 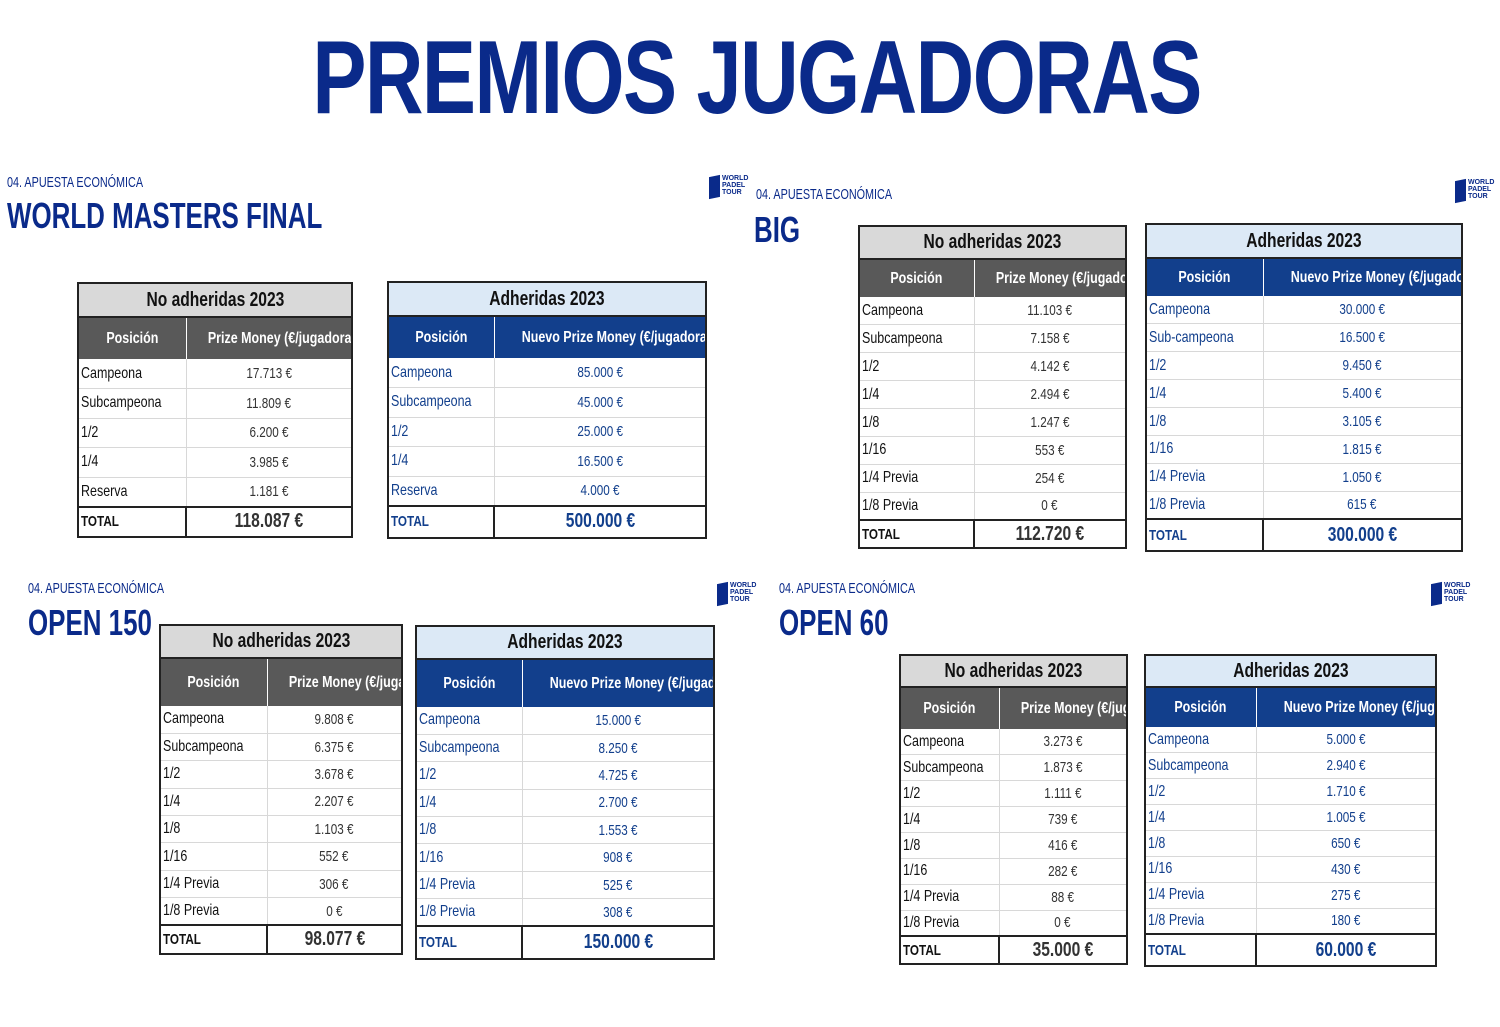 What do you see at coordinates (834, 622) in the screenshot?
I see `section-title: OPEN 60` at bounding box center [834, 622].